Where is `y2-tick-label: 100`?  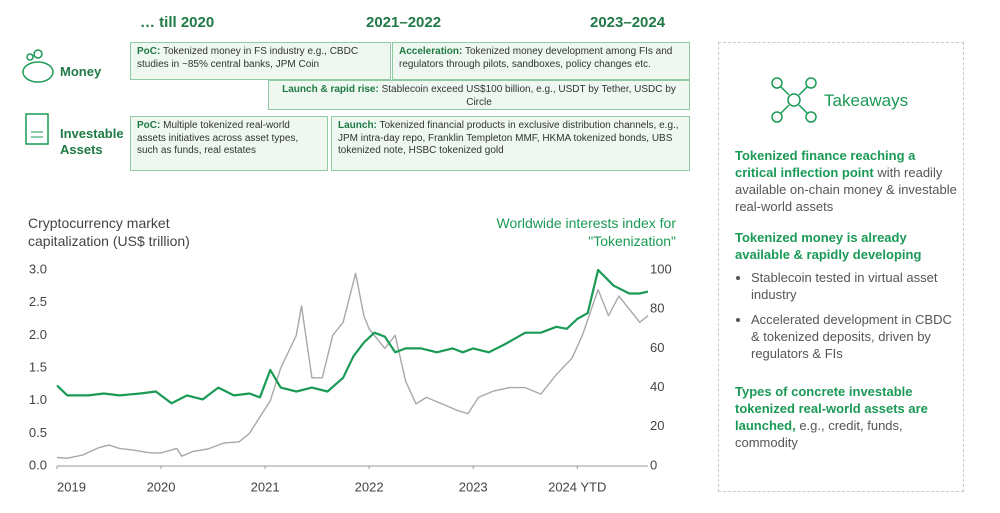 y2-tick-label: 100 is located at coordinates (661, 268).